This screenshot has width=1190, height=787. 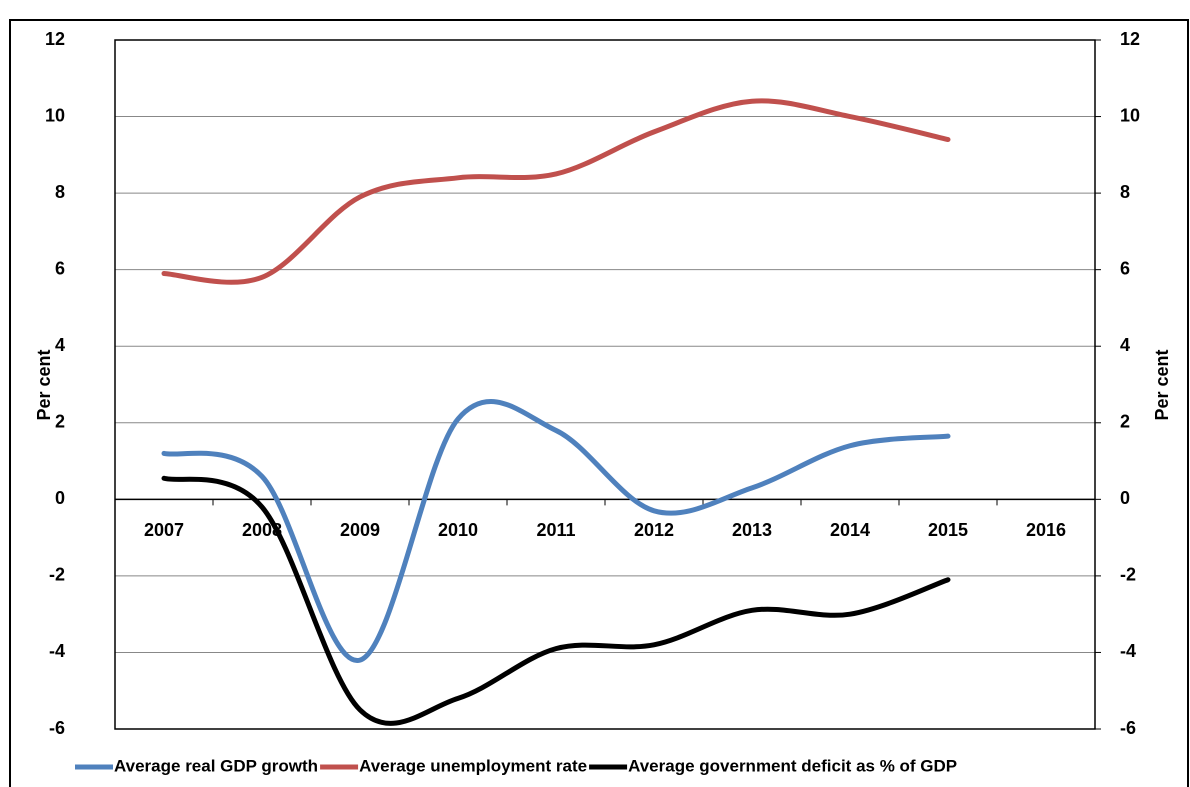 What do you see at coordinates (57, 575) in the screenshot?
I see `y-tick-label: -2` at bounding box center [57, 575].